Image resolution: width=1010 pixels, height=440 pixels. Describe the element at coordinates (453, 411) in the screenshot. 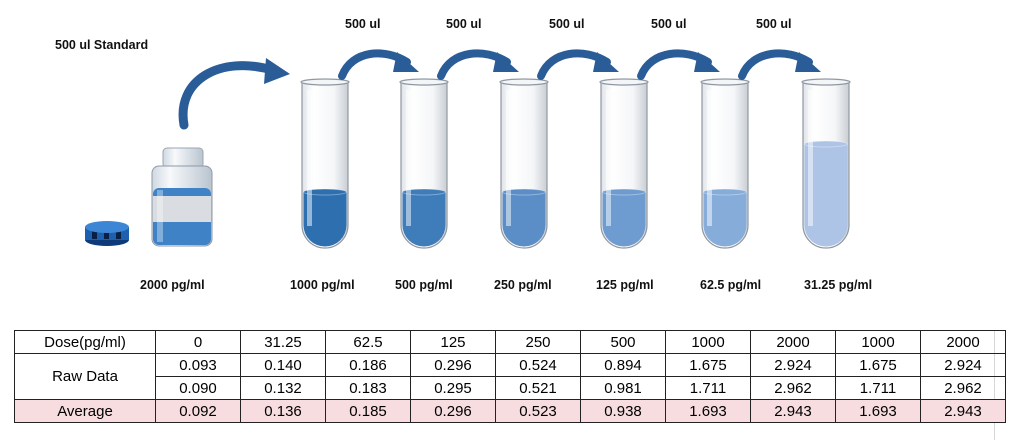

I see `average-cell: 0.296` at that location.